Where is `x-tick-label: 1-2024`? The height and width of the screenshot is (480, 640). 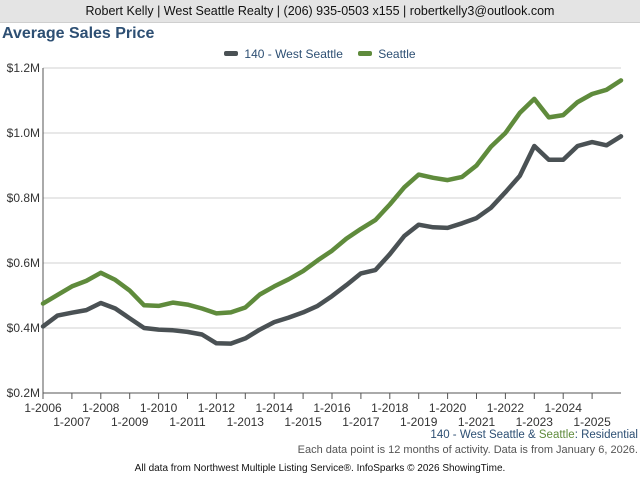 x-tick-label: 1-2024 is located at coordinates (564, 408).